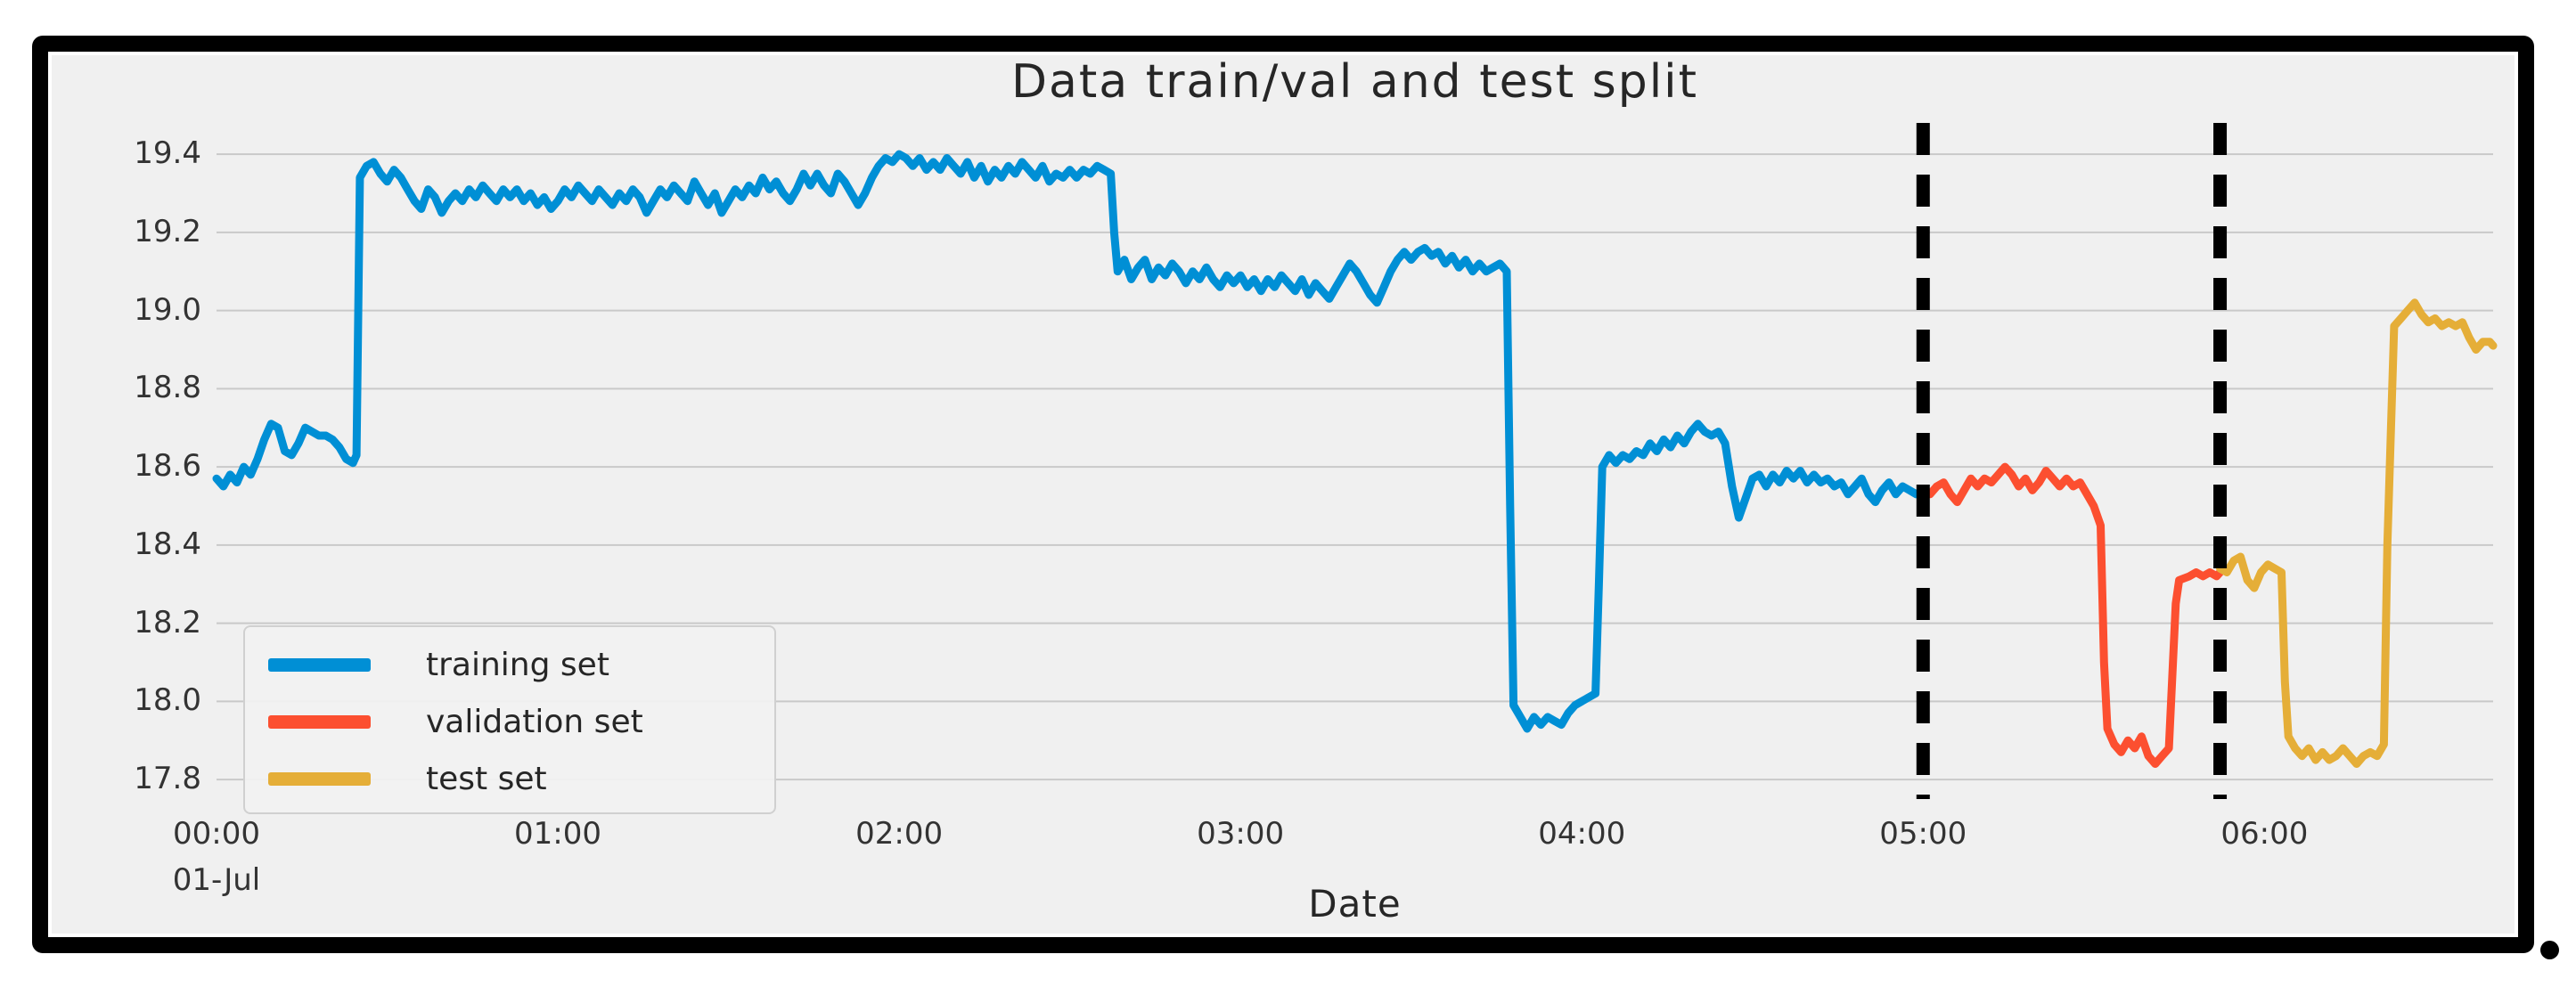 The height and width of the screenshot is (987, 2576). What do you see at coordinates (167, 309) in the screenshot?
I see `ytick-label-19.0: 19.0` at bounding box center [167, 309].